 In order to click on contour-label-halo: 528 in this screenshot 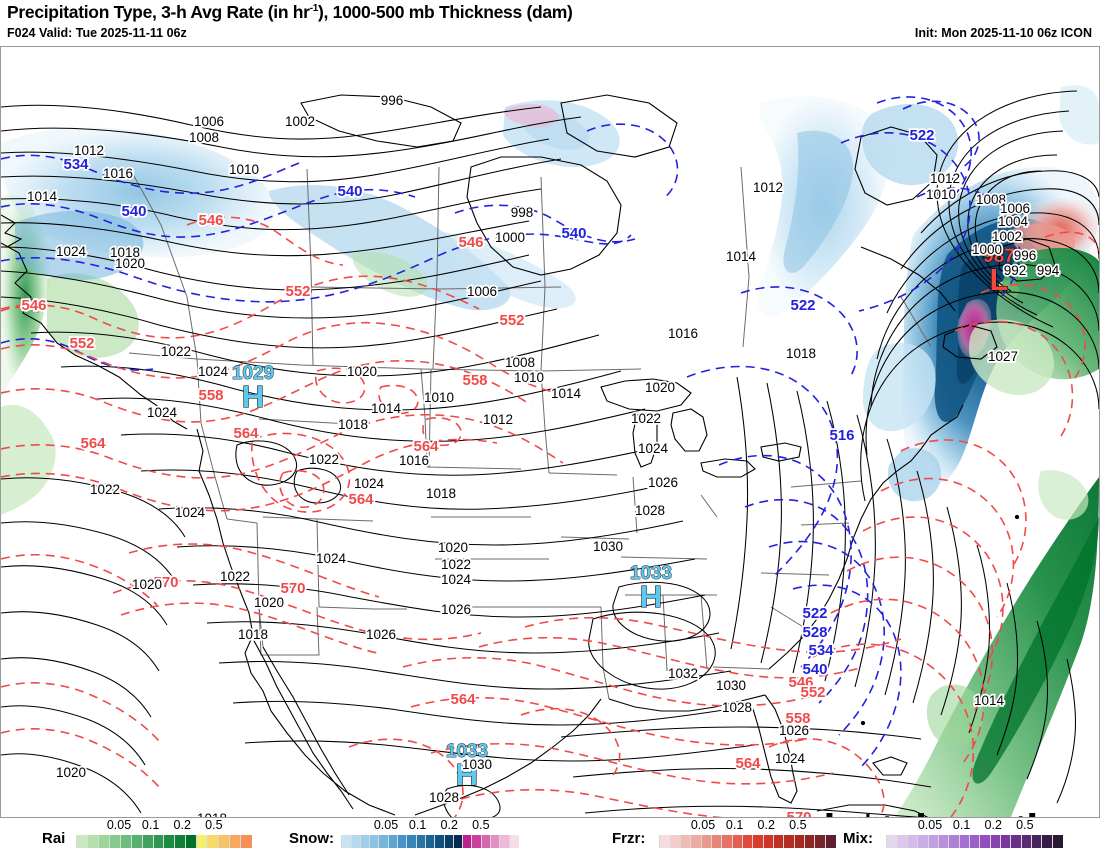, I will do `click(814, 632)`.